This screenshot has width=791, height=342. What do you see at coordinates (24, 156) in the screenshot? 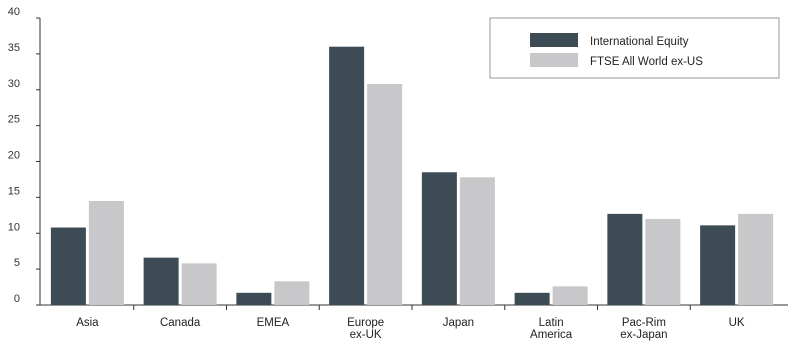
I see `y-axis: 0 5 10 15 20 25 30 35 40` at bounding box center [24, 156].